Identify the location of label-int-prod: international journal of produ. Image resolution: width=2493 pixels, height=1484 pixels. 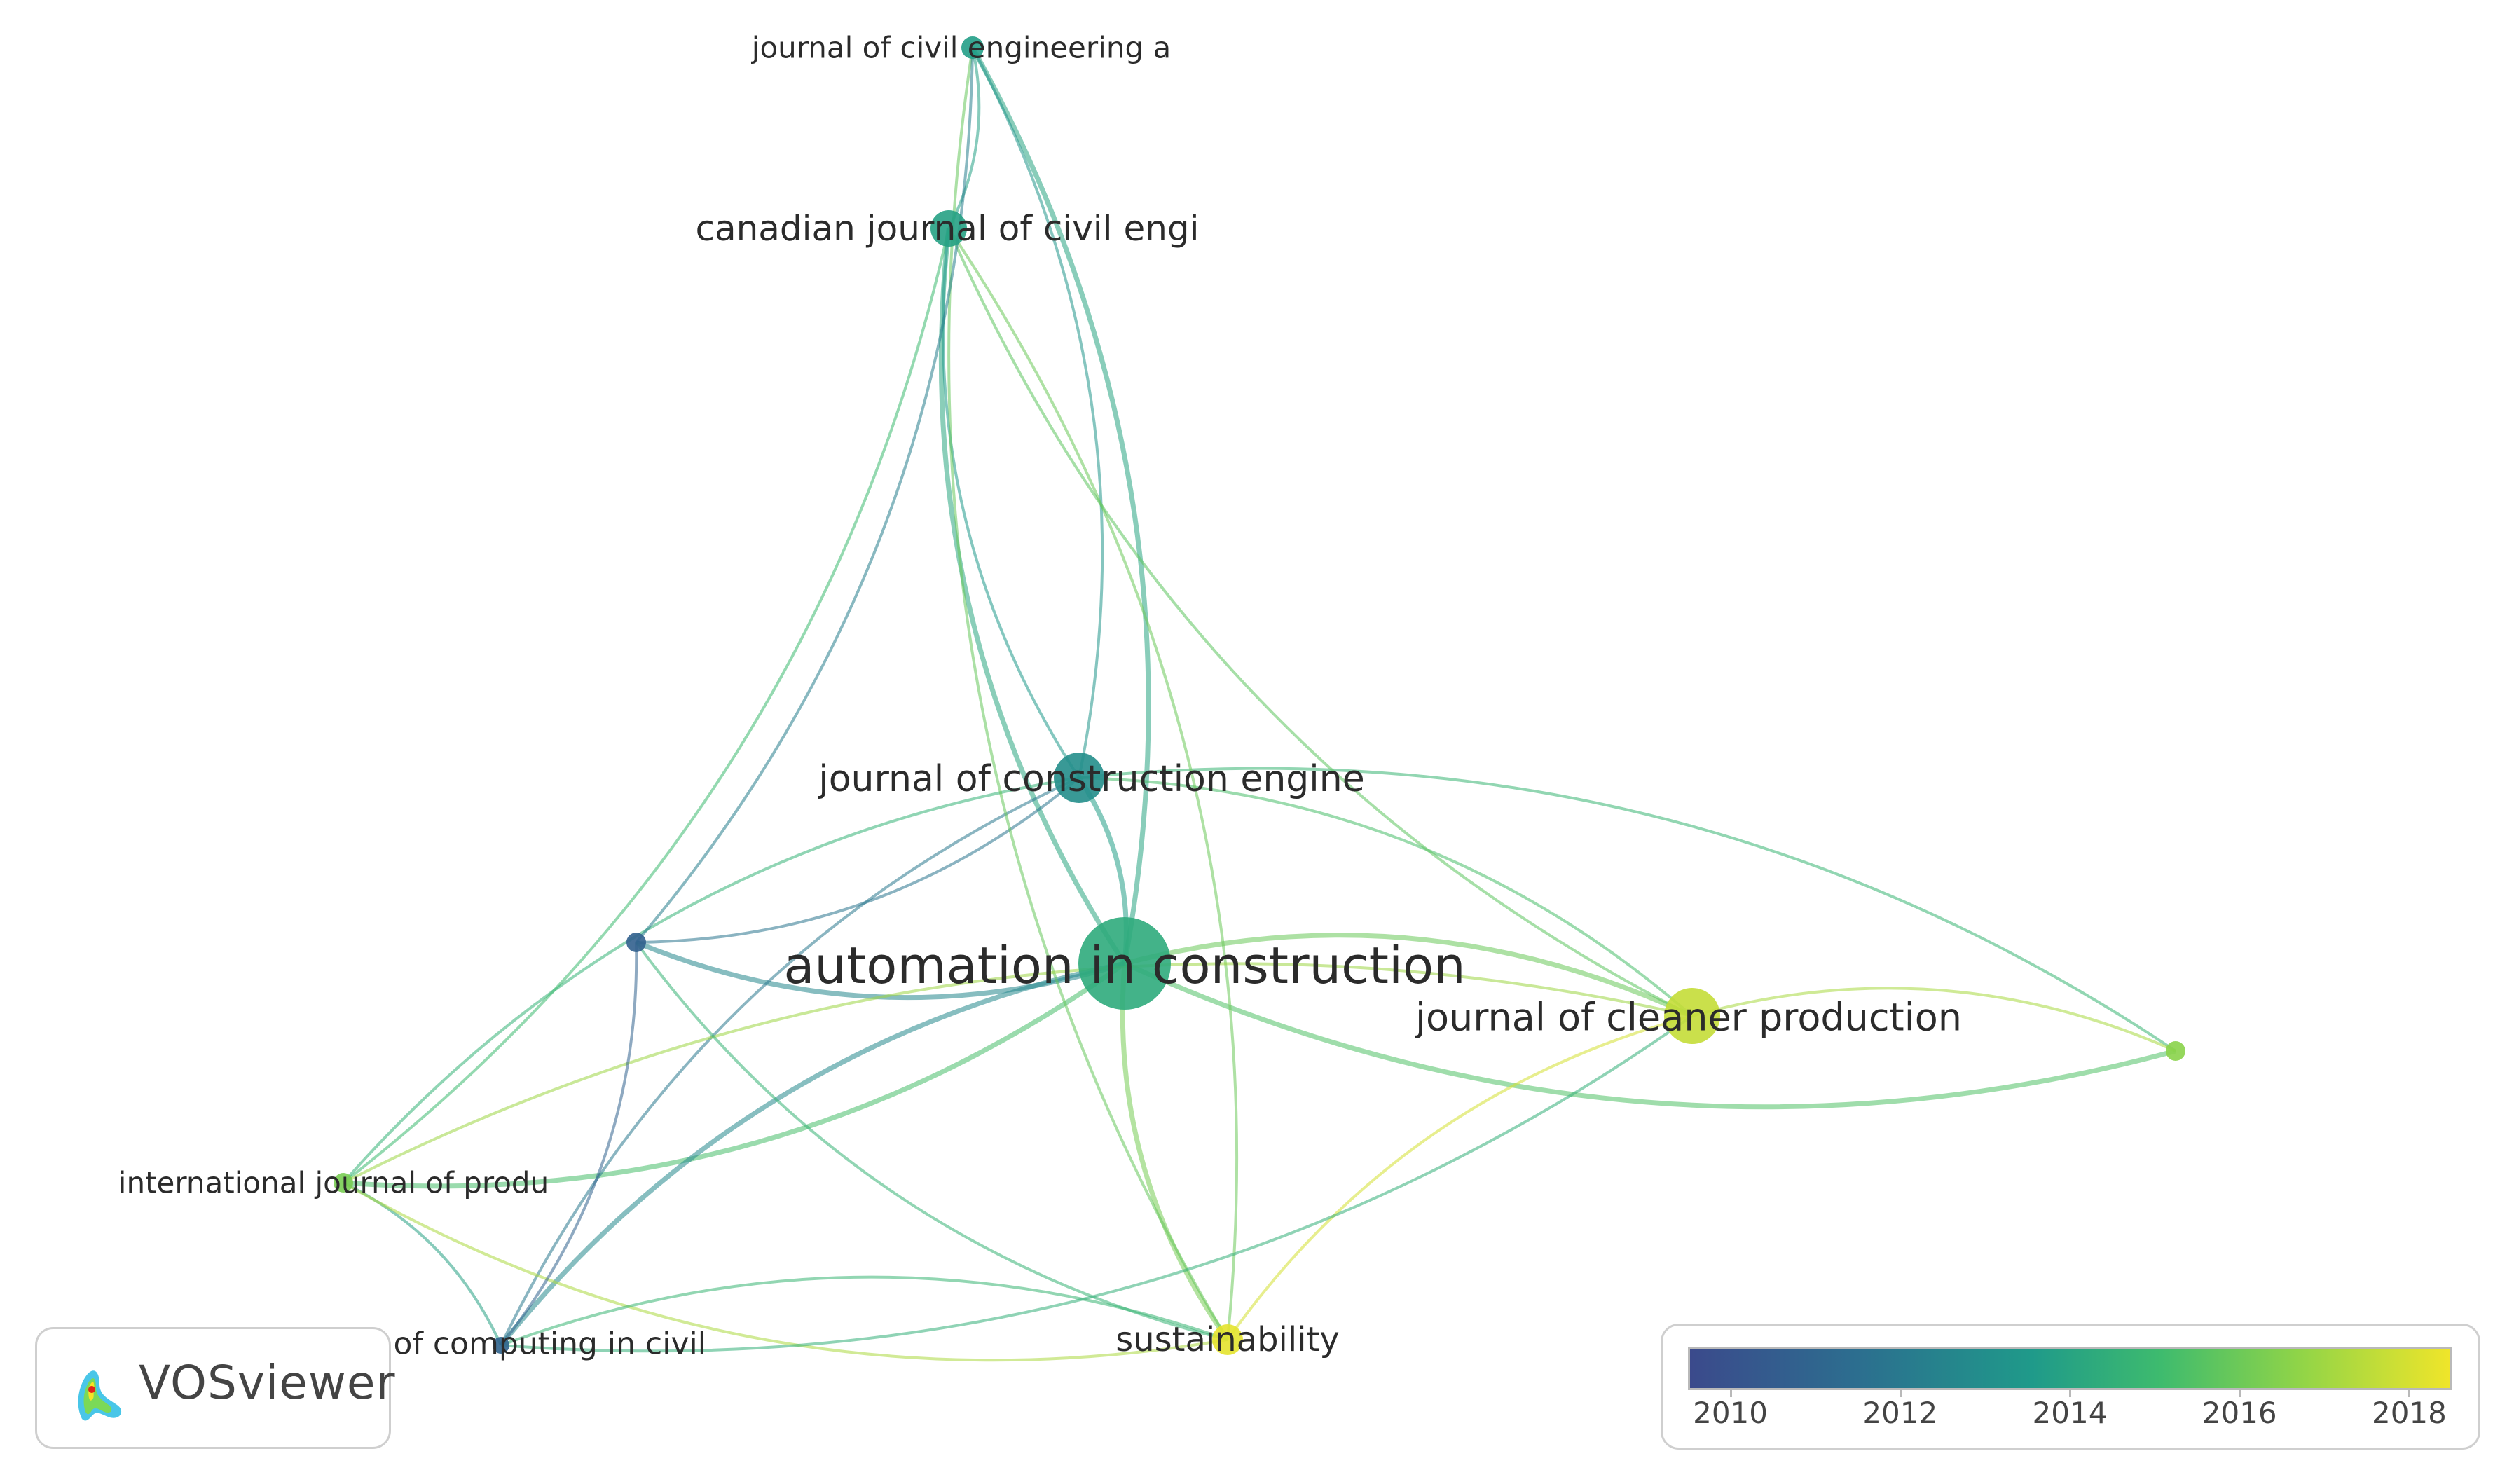
(333, 1183).